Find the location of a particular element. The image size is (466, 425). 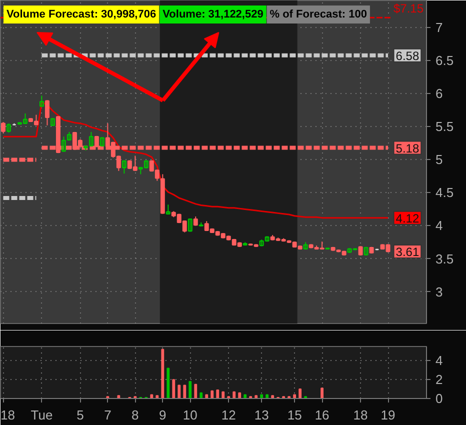

annotation: 5.18 is located at coordinates (408, 148).